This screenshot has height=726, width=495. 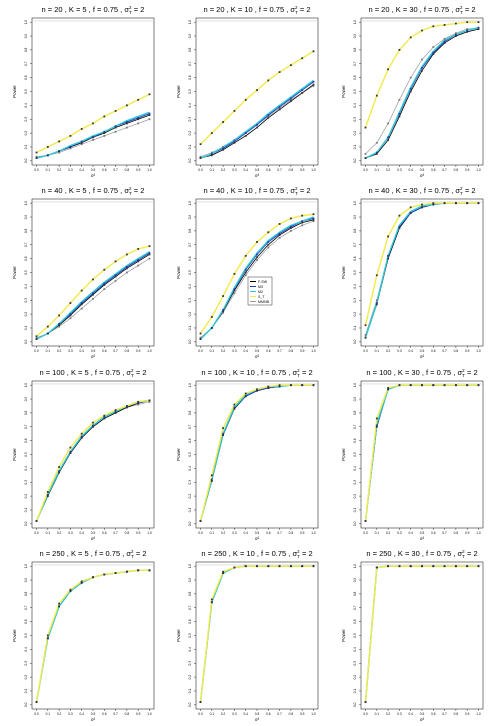 I want to click on panel-title: n = 250 , K = 30 , f = 0.75 , σ2 T = 2, so click(x=421, y=554).